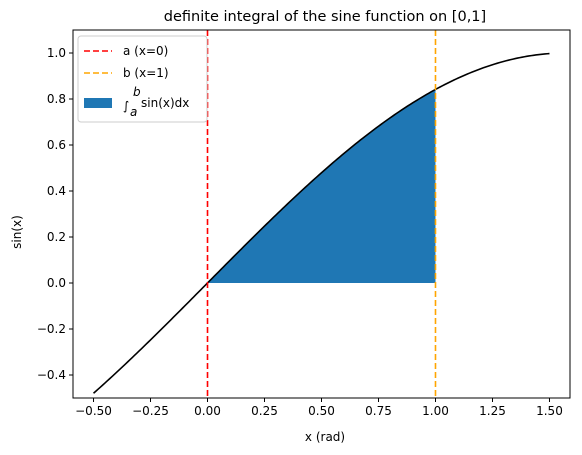 This screenshot has width=582, height=455. What do you see at coordinates (93, 411) in the screenshot?
I see `x-tick-label: −0.50` at bounding box center [93, 411].